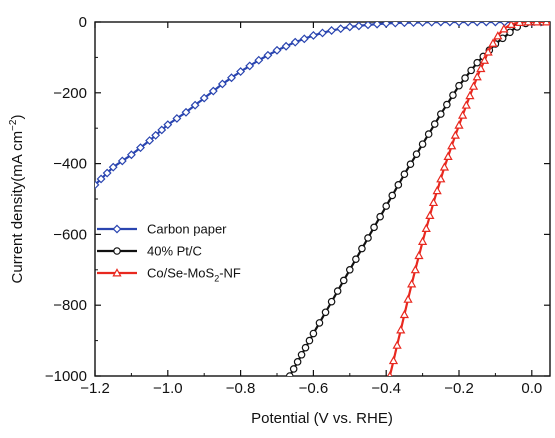  I want to click on legend-item: Co/Se-MoS2-NF, so click(169, 275).